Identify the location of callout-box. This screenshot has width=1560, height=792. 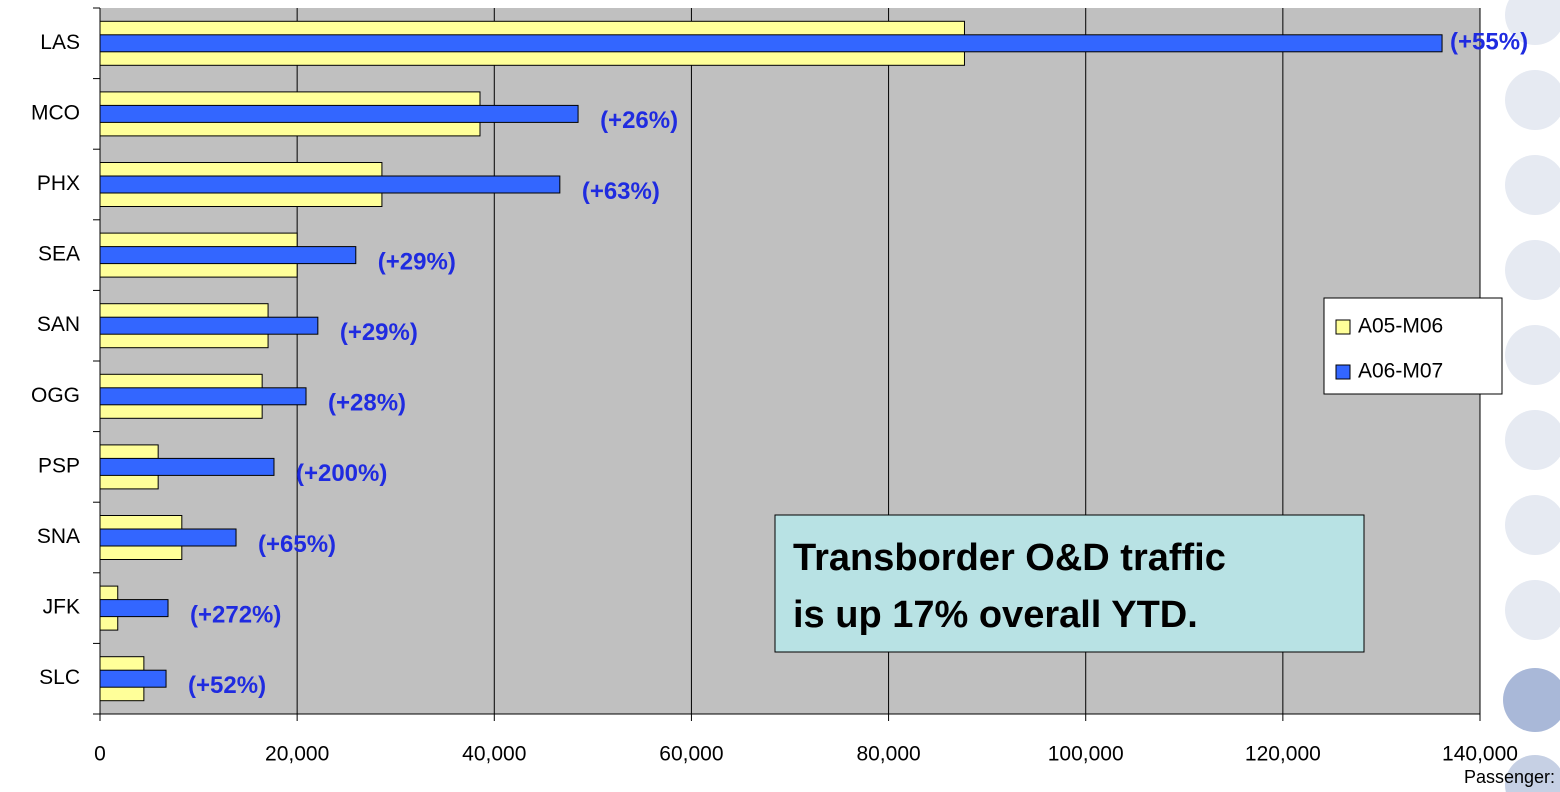
(1069, 583).